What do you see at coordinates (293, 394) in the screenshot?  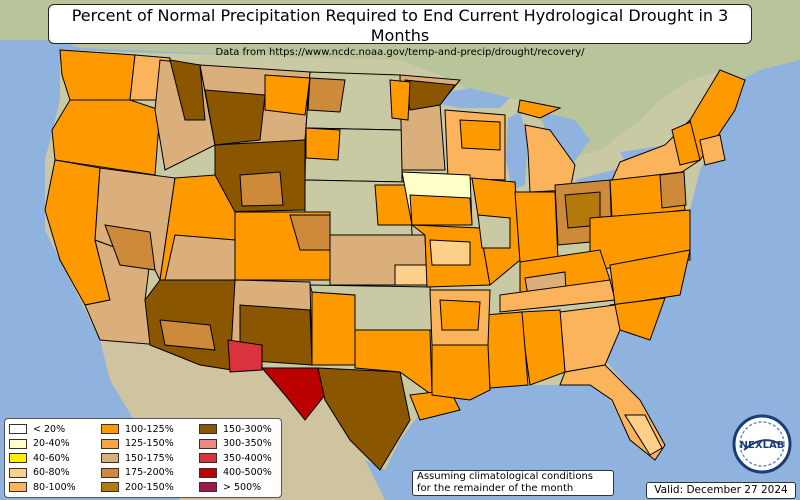 I see `region-tx-west` at bounding box center [293, 394].